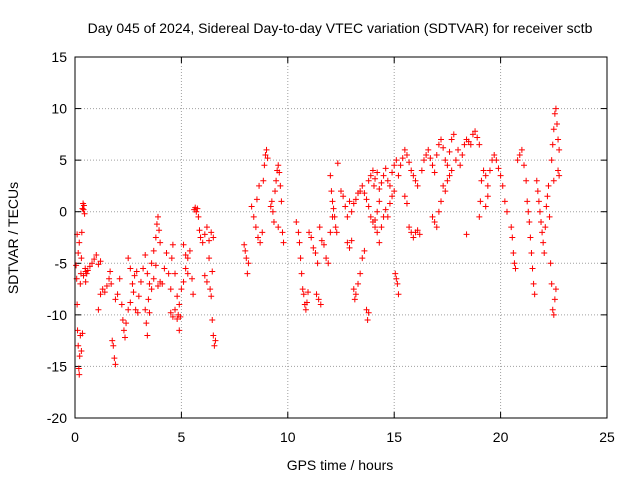 The image size is (640, 480). What do you see at coordinates (13, 238) in the screenshot?
I see `y-axis-label: SDTVAR / TECUs` at bounding box center [13, 238].